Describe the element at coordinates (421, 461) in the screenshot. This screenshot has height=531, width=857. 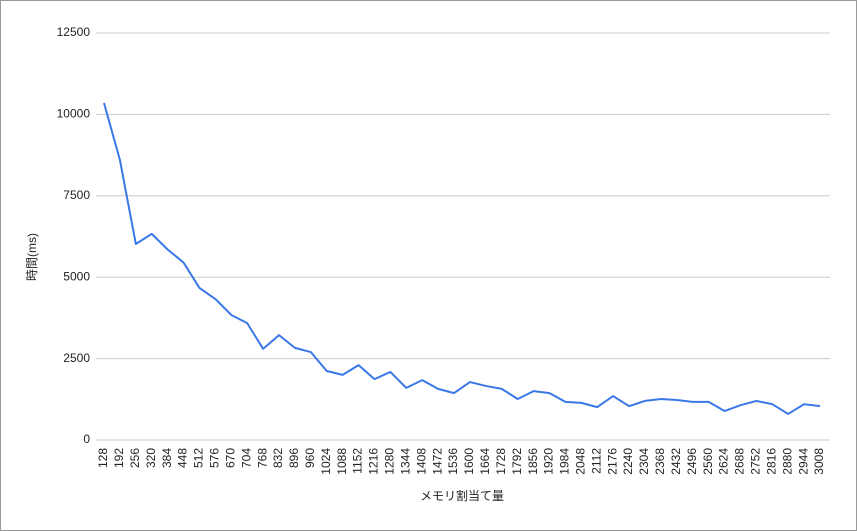
I see `x-tick-label: 1408` at that location.